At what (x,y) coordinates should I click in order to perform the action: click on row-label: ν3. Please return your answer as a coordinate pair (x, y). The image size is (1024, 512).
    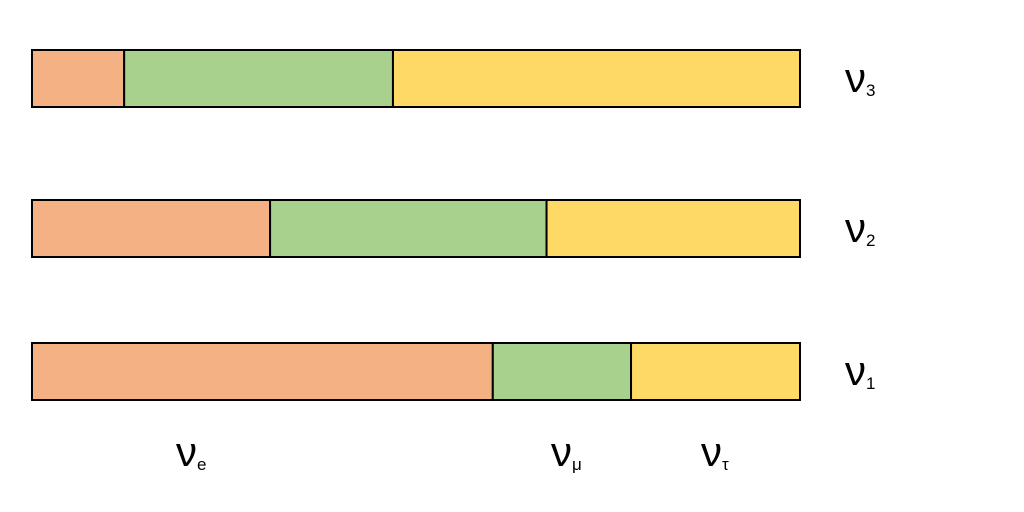
    Looking at the image, I should click on (860, 77).